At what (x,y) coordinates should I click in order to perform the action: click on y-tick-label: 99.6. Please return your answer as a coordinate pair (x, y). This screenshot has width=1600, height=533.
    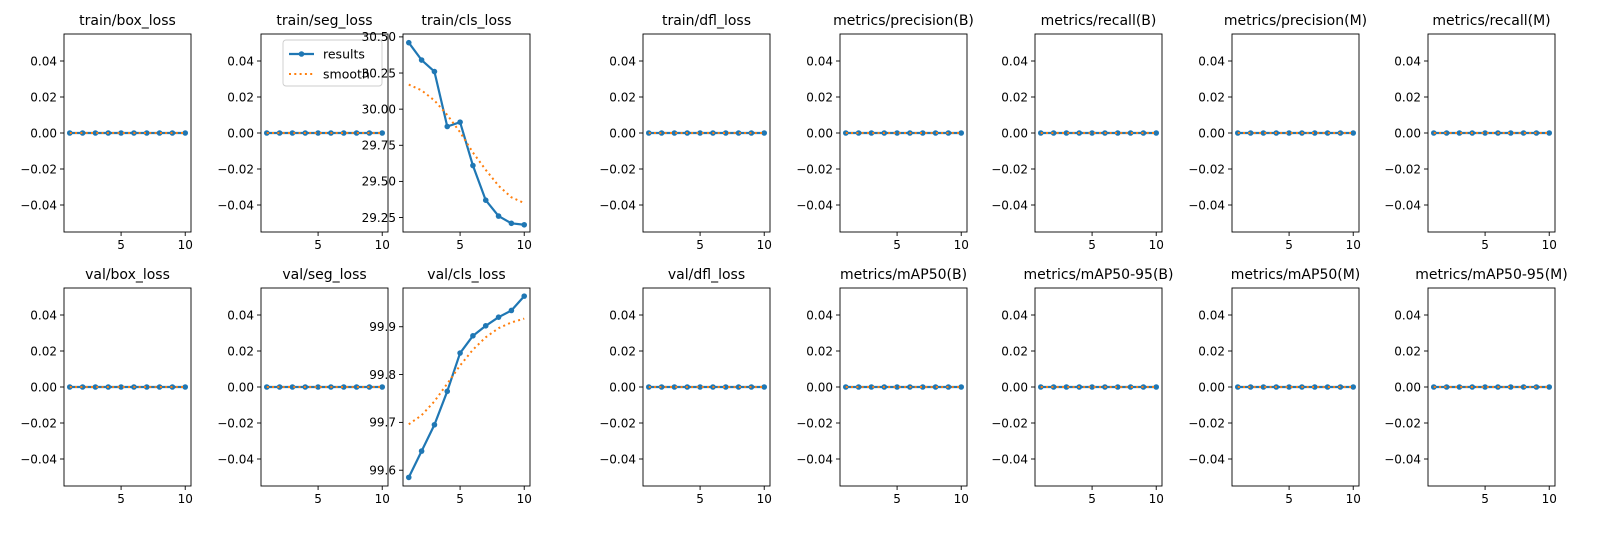
    Looking at the image, I should click on (382, 471).